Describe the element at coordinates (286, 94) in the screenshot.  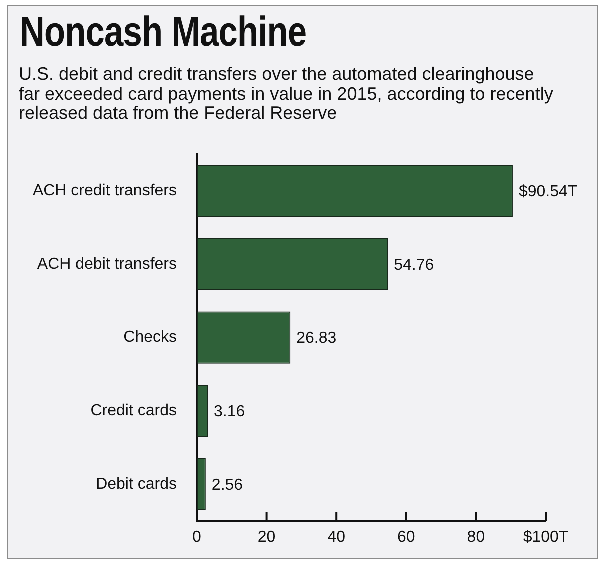
I see `chart-subtitle: U.S. debit and credit transfers over the automated clearinghouse far exceeded card payments in value in 2015, according to recently released data from the Federal Reserve` at that location.